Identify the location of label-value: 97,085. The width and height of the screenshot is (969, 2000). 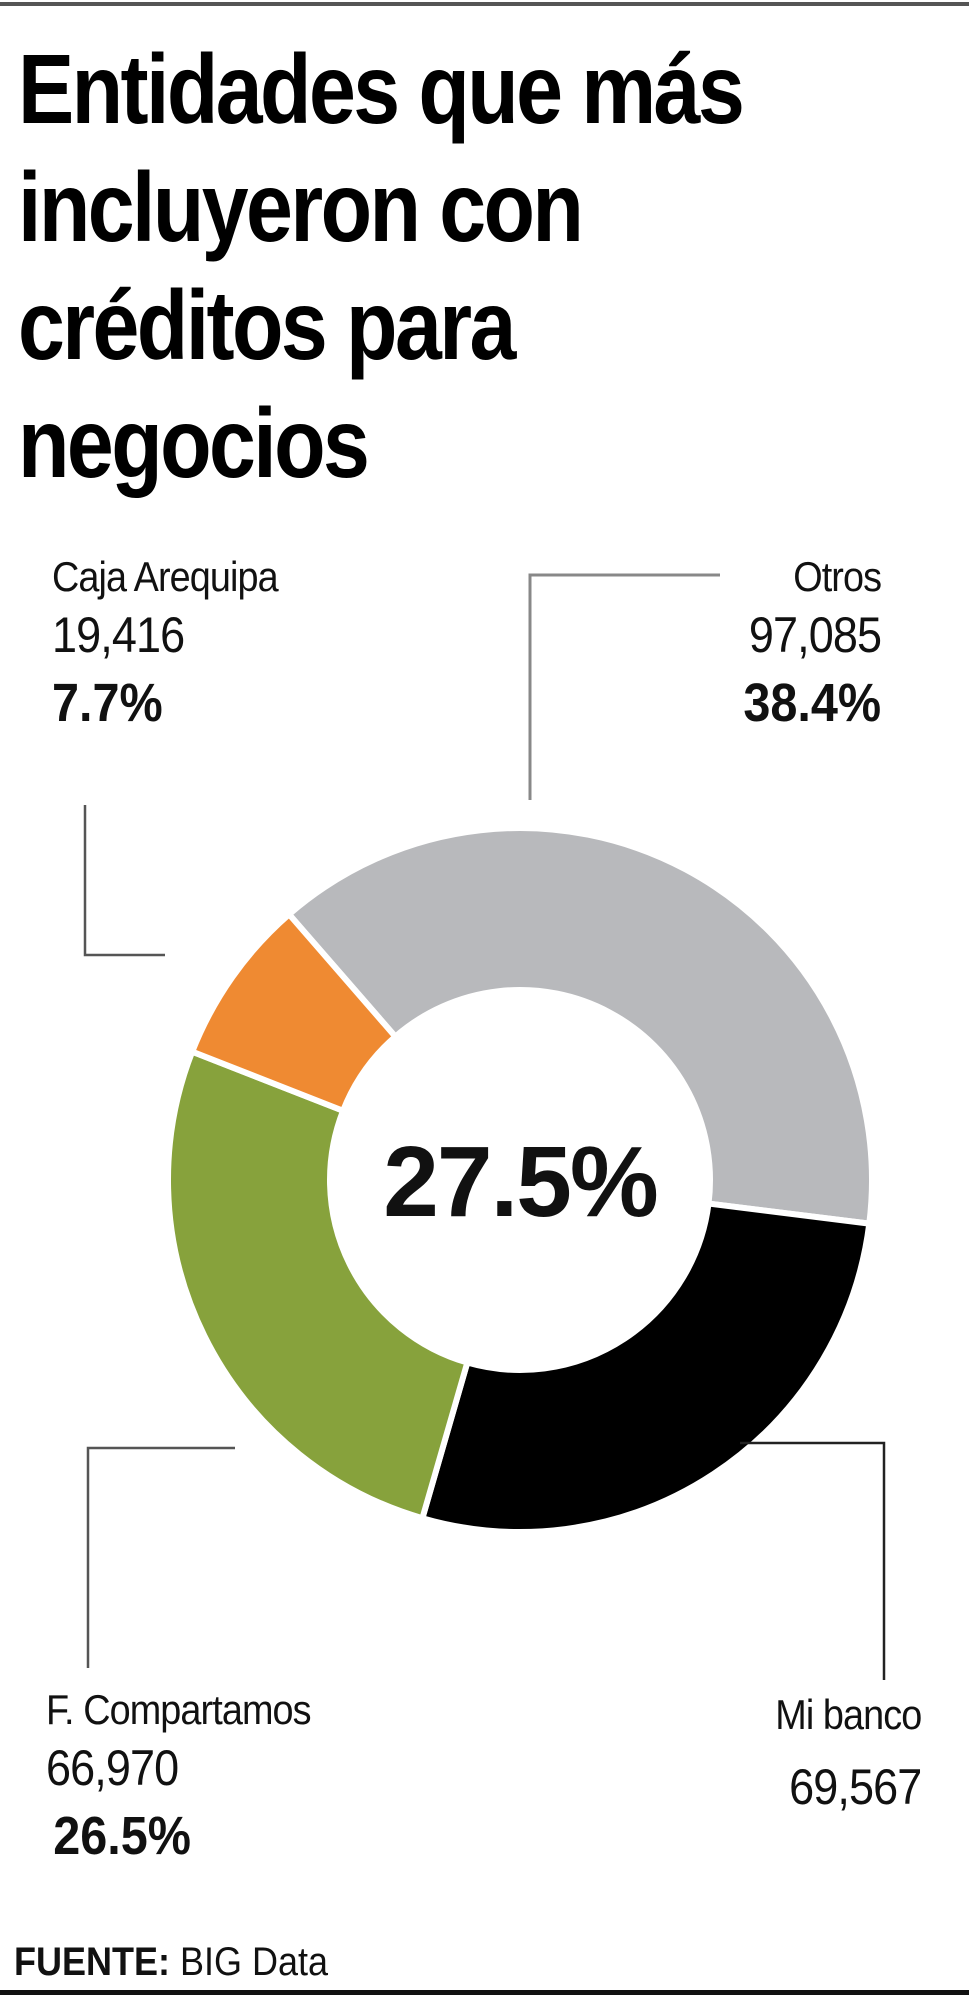
(815, 635).